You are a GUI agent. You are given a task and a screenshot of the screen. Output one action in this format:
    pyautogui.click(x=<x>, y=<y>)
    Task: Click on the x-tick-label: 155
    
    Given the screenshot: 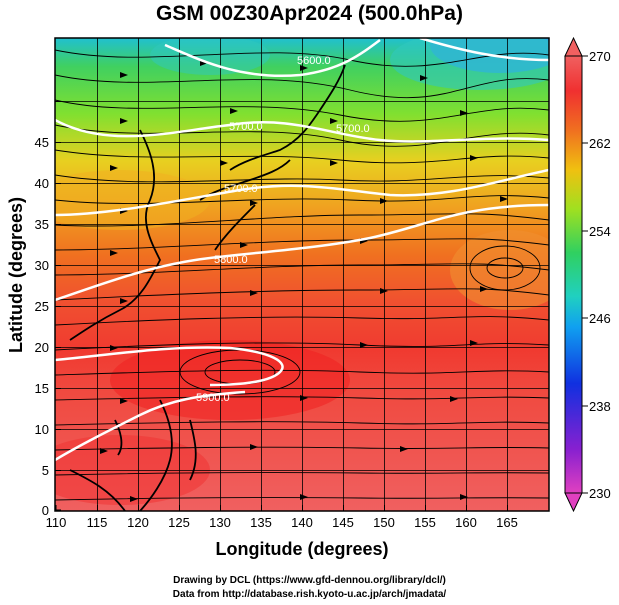 What is the action you would take?
    pyautogui.click(x=425, y=522)
    